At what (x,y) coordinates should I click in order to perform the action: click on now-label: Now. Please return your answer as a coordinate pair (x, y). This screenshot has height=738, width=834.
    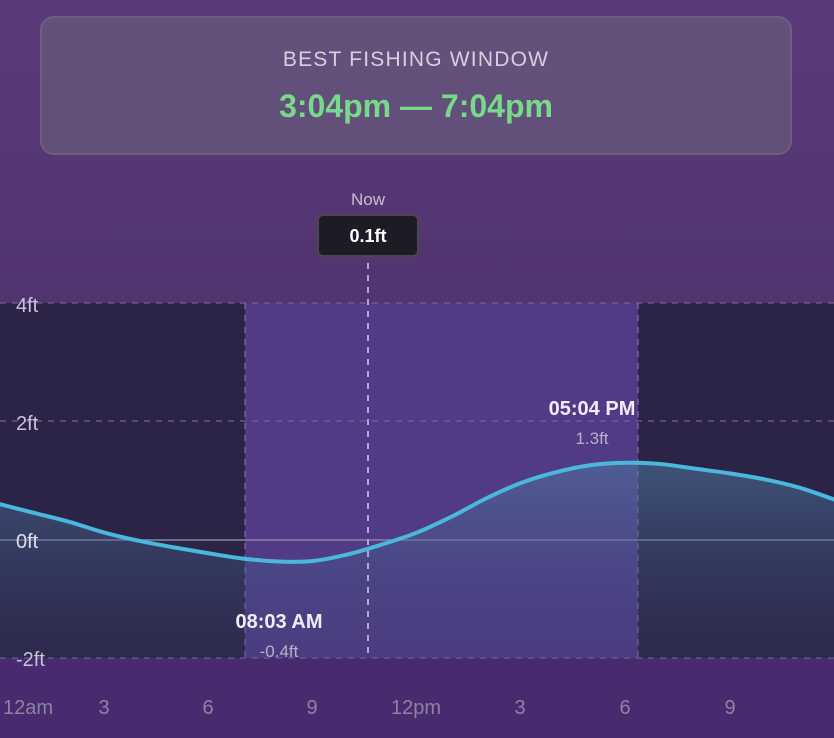
    Looking at the image, I should click on (368, 199).